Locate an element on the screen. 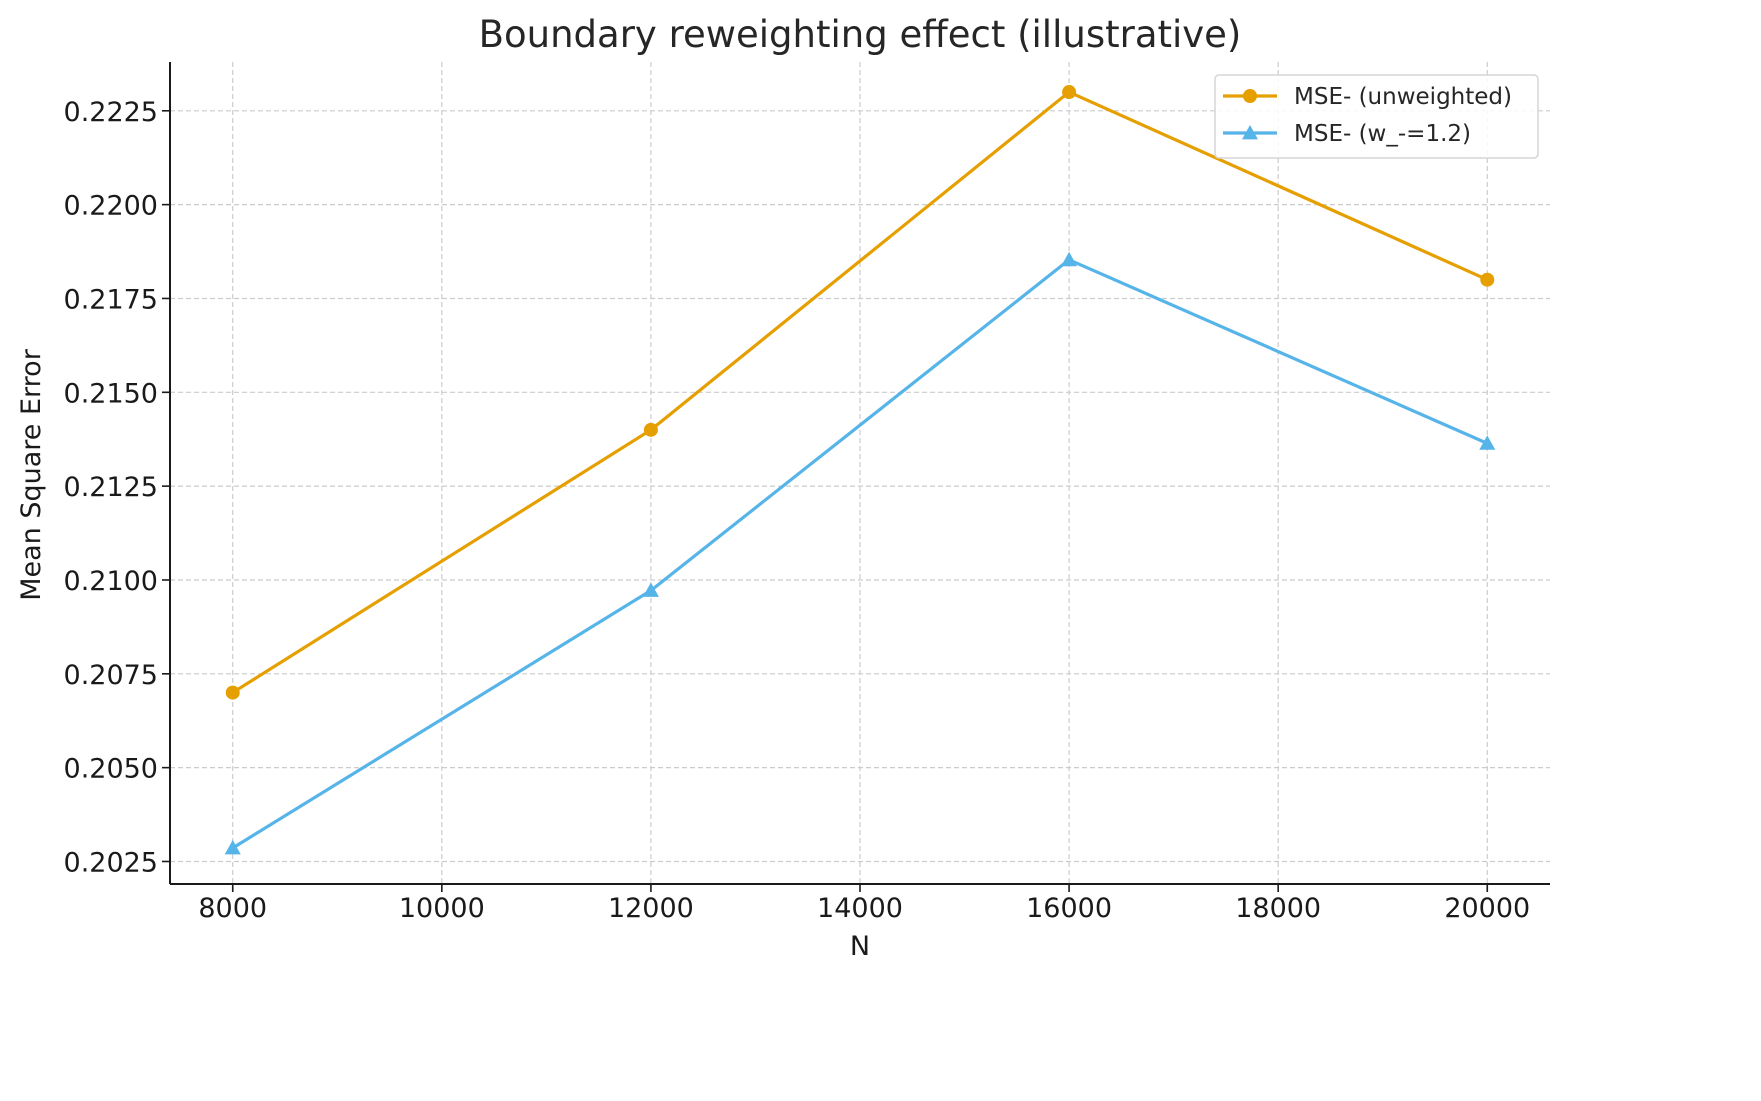 This screenshot has height=1101, width=1761. legend-box is located at coordinates (1376, 116).